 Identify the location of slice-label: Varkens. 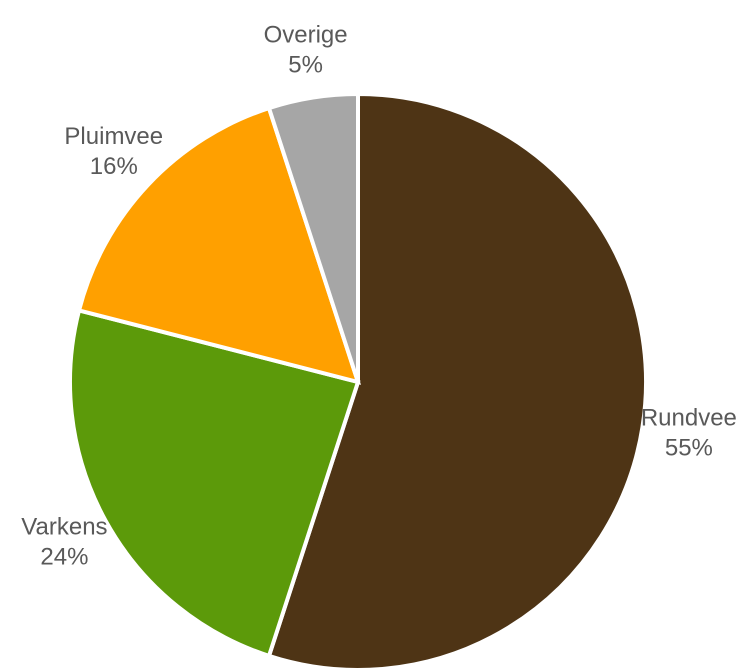
(64, 527).